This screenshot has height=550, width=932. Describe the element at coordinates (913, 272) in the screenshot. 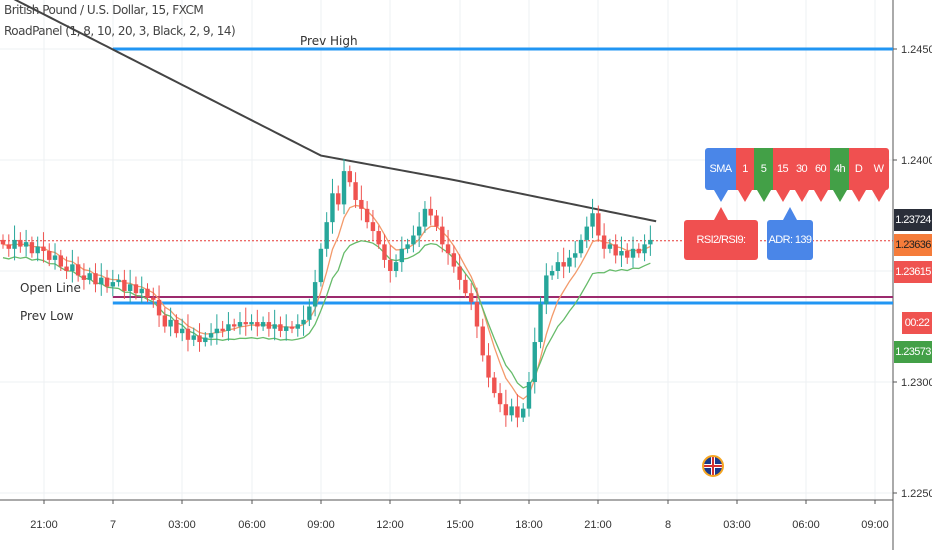

I see `price-axis-label: 1.23615` at that location.